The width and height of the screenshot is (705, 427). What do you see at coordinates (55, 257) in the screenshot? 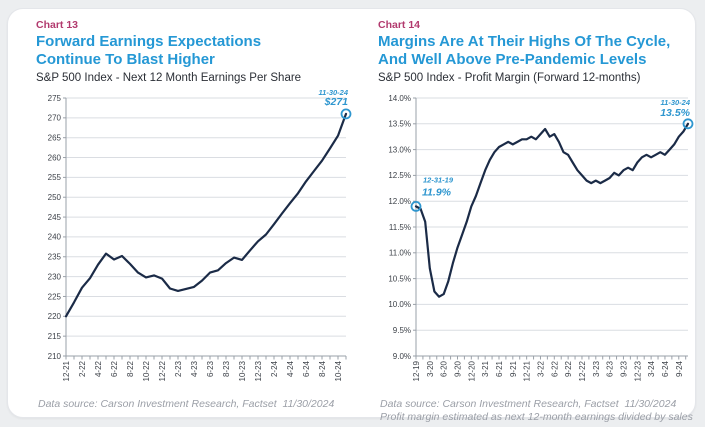
I see `y-tick-label: 235` at bounding box center [55, 257].